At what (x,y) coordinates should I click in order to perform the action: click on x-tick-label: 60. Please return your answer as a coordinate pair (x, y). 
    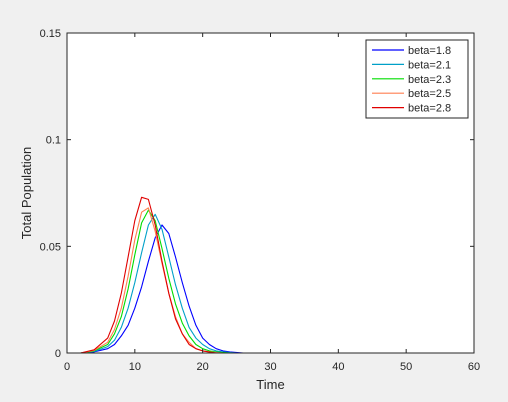
    Looking at the image, I should click on (474, 367).